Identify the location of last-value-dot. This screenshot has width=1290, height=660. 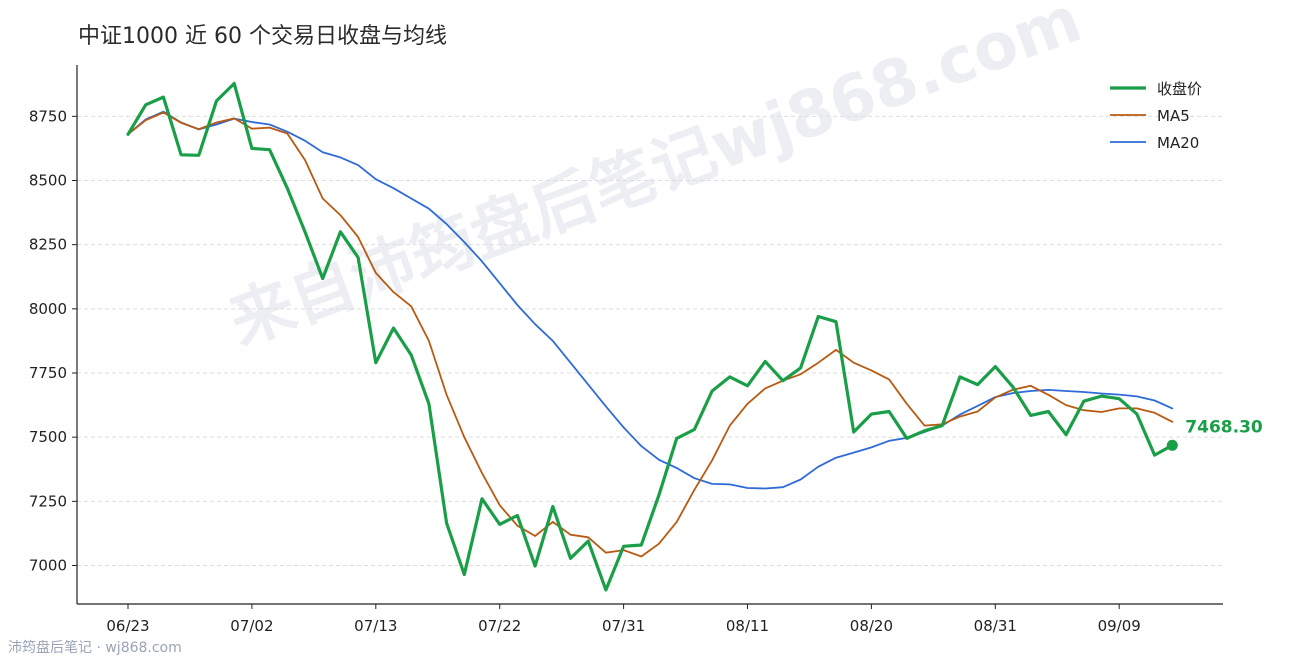
(1172, 445).